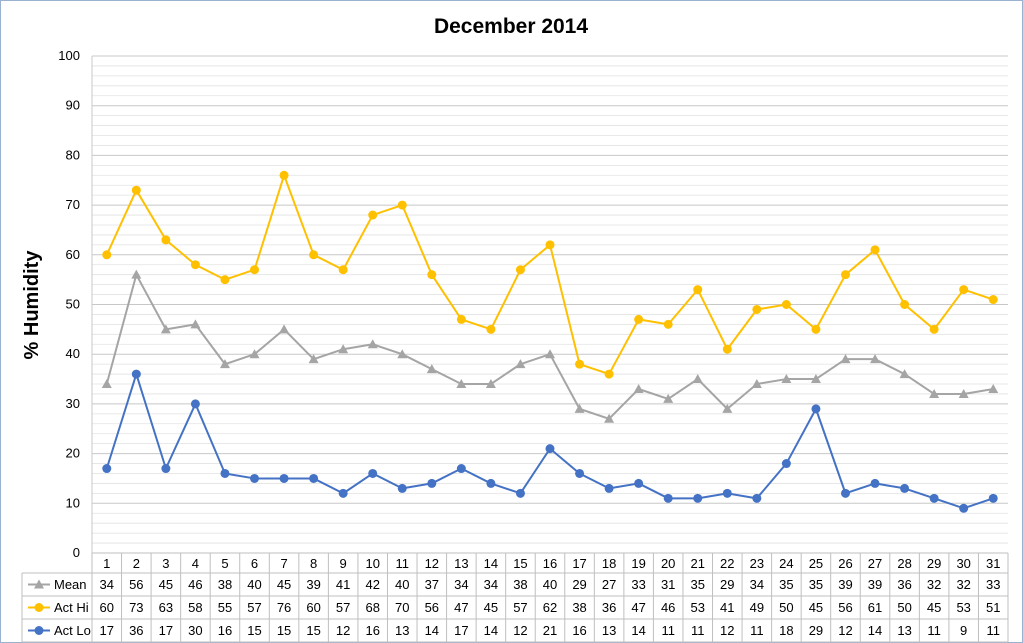  What do you see at coordinates (32, 305) in the screenshot?
I see `y-axis-label: % Humidity` at bounding box center [32, 305].